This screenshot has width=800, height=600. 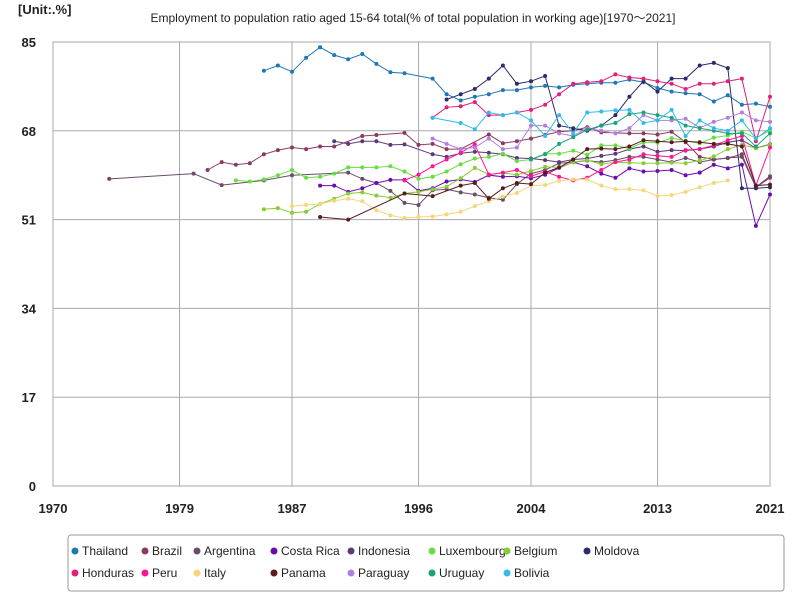 I want to click on series-bolivia, so click(x=601, y=124).